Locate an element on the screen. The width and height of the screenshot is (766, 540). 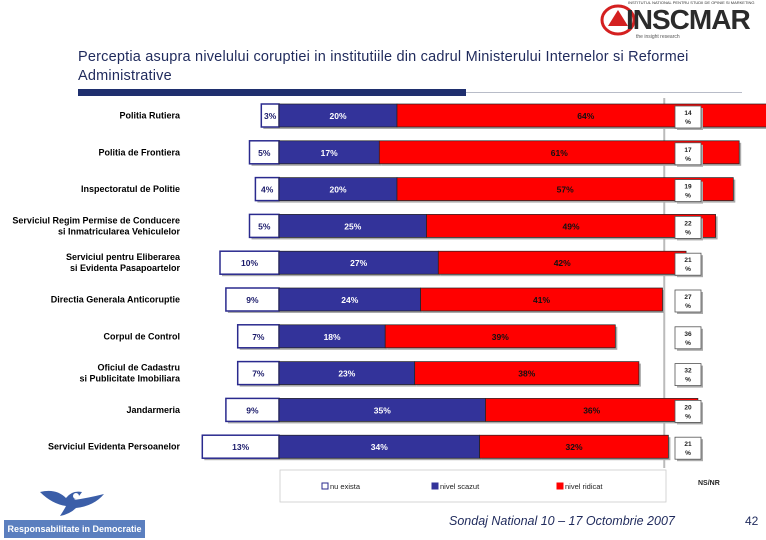
title-underline is located at coordinates (272, 92).